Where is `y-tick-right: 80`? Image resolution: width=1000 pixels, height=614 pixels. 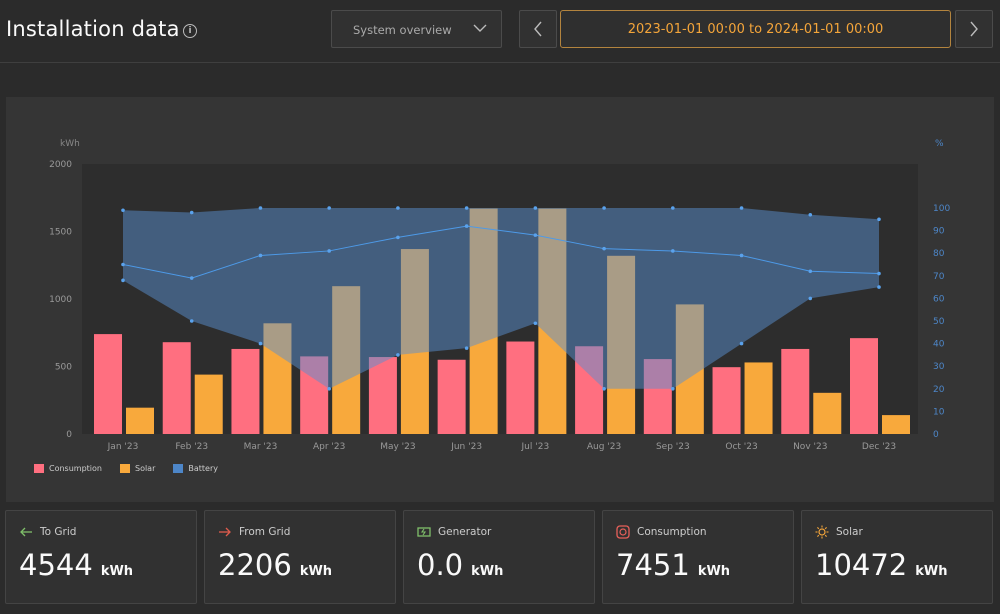
y-tick-right: 80 is located at coordinates (939, 254).